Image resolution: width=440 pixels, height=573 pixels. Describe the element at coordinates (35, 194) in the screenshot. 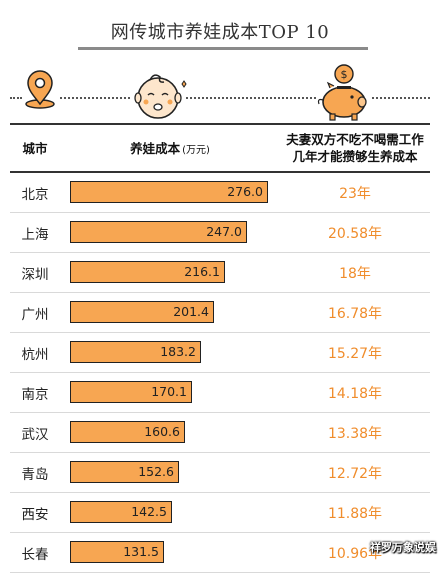

I see `city-label: 北京` at that location.